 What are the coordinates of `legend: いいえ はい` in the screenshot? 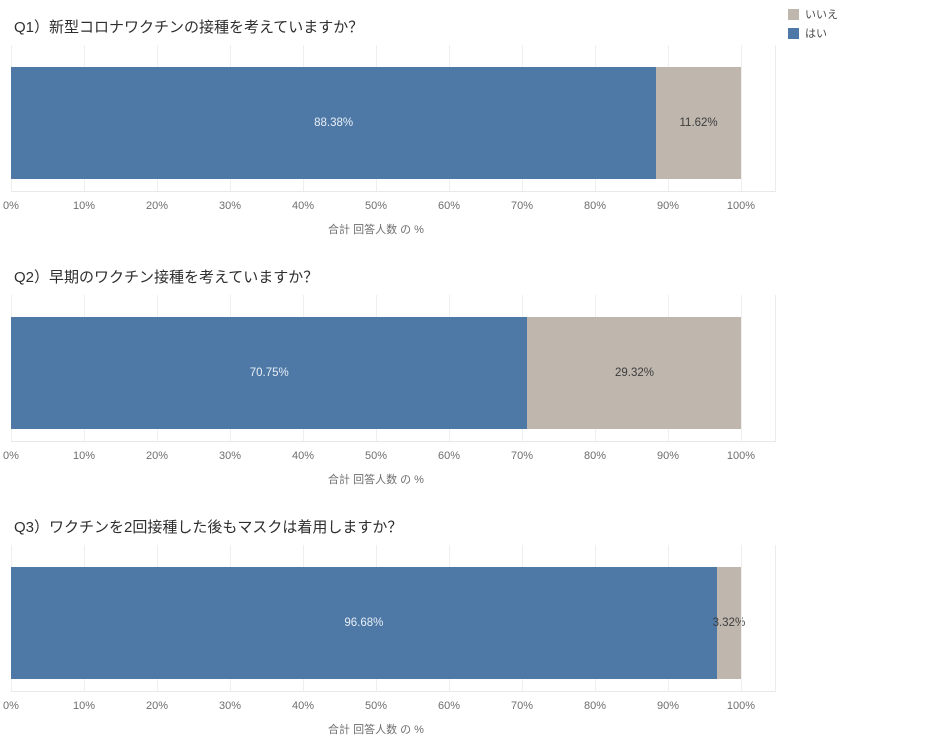 It's located at (813, 23).